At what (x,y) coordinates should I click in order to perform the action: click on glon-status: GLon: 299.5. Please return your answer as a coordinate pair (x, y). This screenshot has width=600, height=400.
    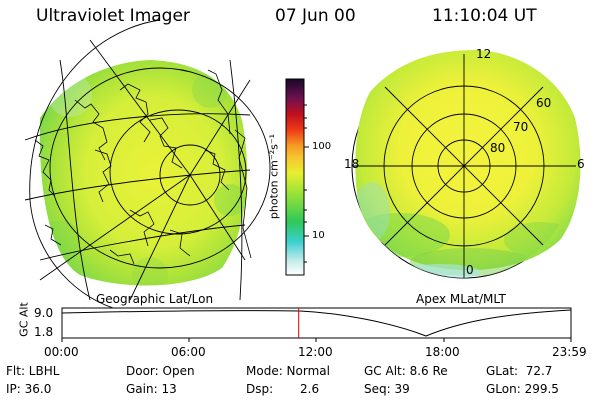
    Looking at the image, I should click on (522, 389).